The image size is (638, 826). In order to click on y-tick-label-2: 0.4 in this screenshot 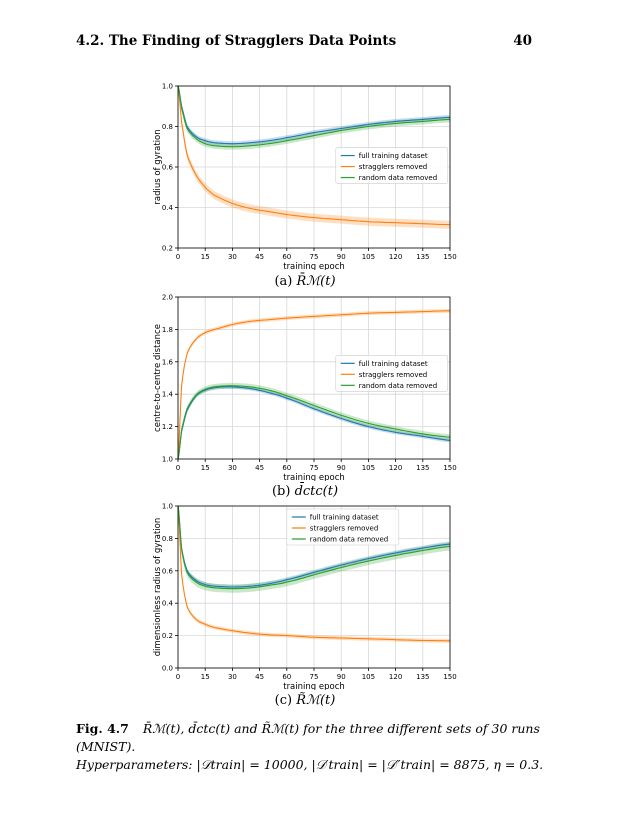, I will do `click(168, 604)`.